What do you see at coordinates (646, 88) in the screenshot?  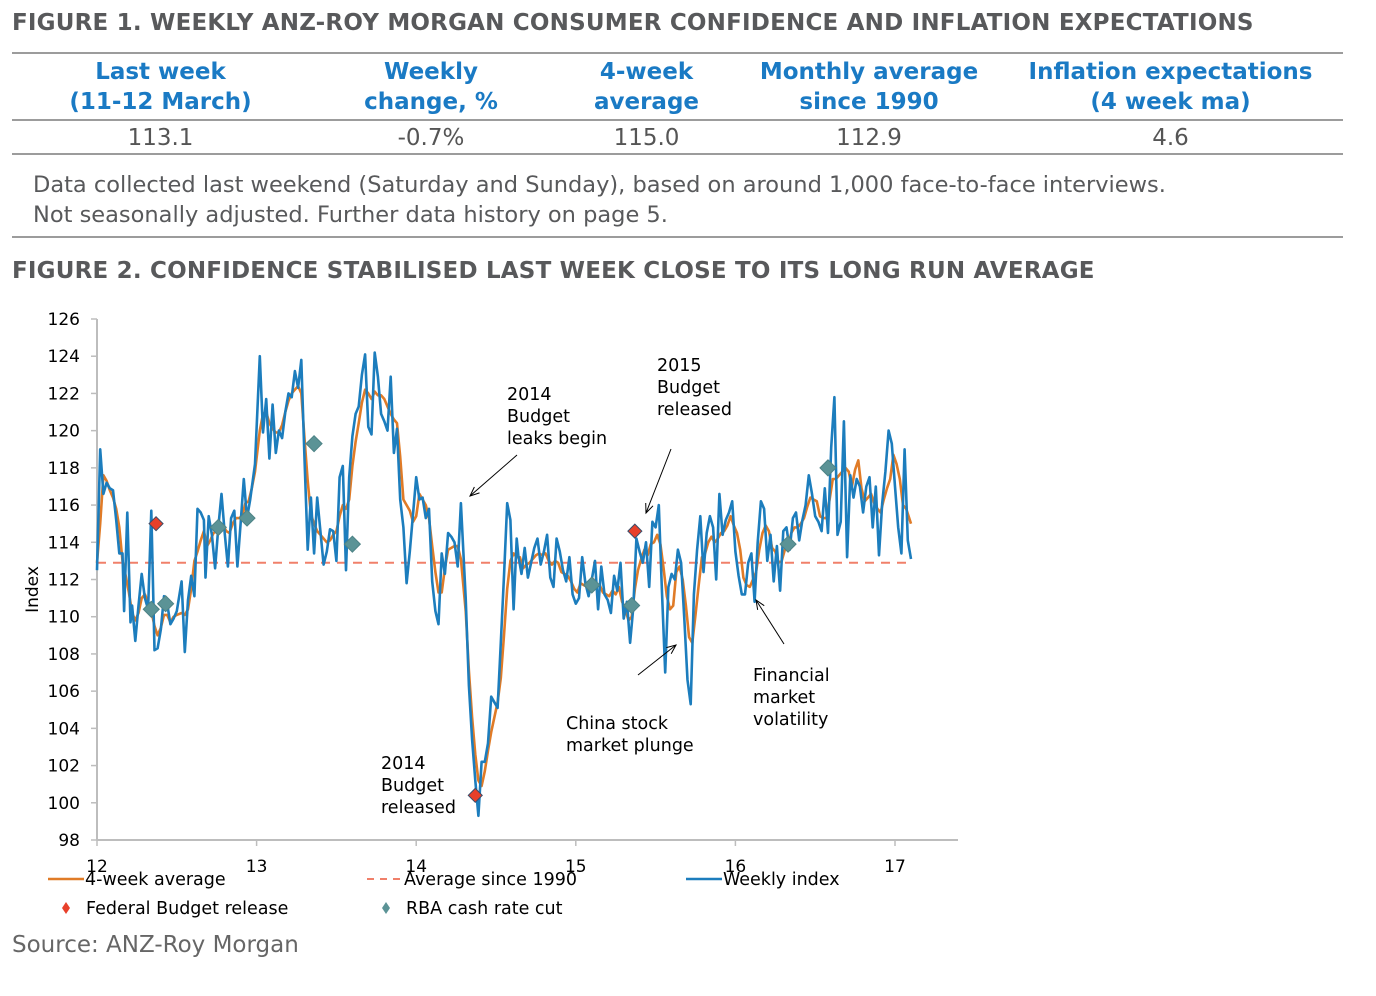 I see `header-4-week-average: 4-week average` at bounding box center [646, 88].